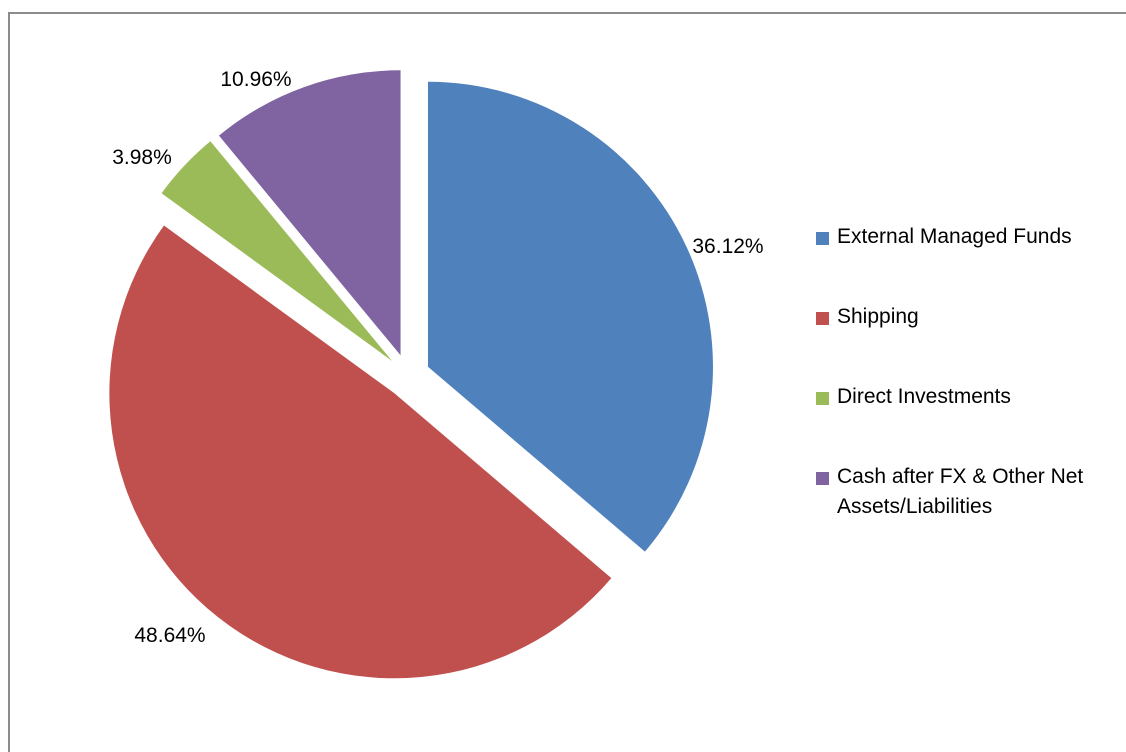 Image resolution: width=1126 pixels, height=752 pixels. Describe the element at coordinates (822, 398) in the screenshot. I see `legend-swatch-direct-investments` at that location.